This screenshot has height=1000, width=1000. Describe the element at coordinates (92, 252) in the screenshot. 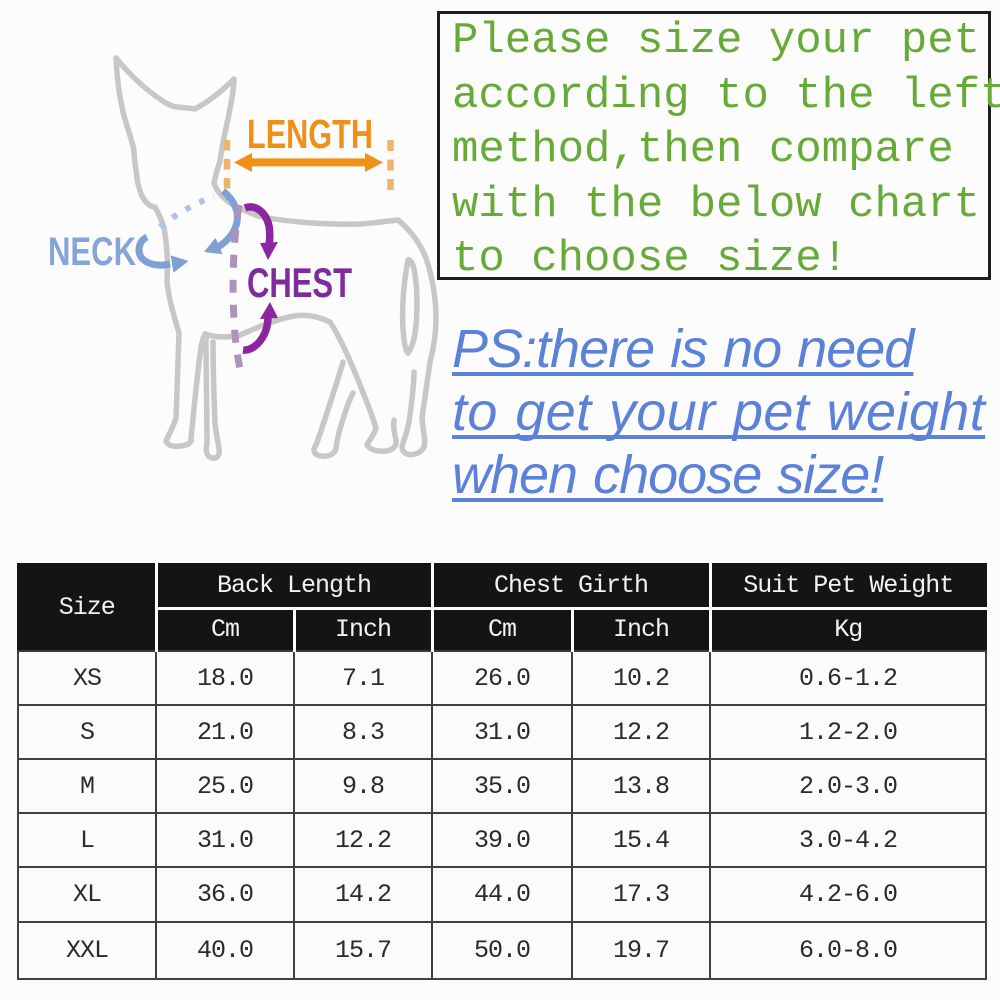

I see `svg-text: NECK` at that location.